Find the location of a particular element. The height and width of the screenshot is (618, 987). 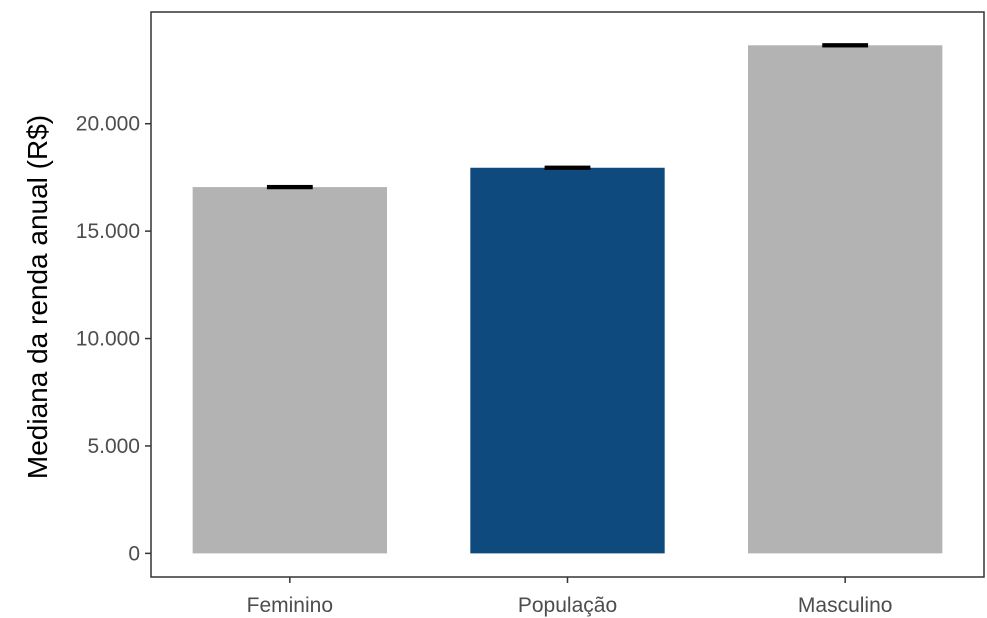

y-tick-label: 15.000 is located at coordinates (108, 231).